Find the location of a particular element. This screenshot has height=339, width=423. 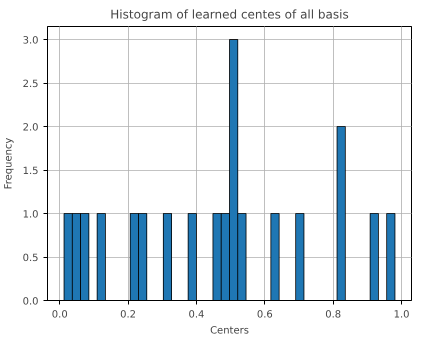

y-tick-label: 0.5 is located at coordinates (30, 258).